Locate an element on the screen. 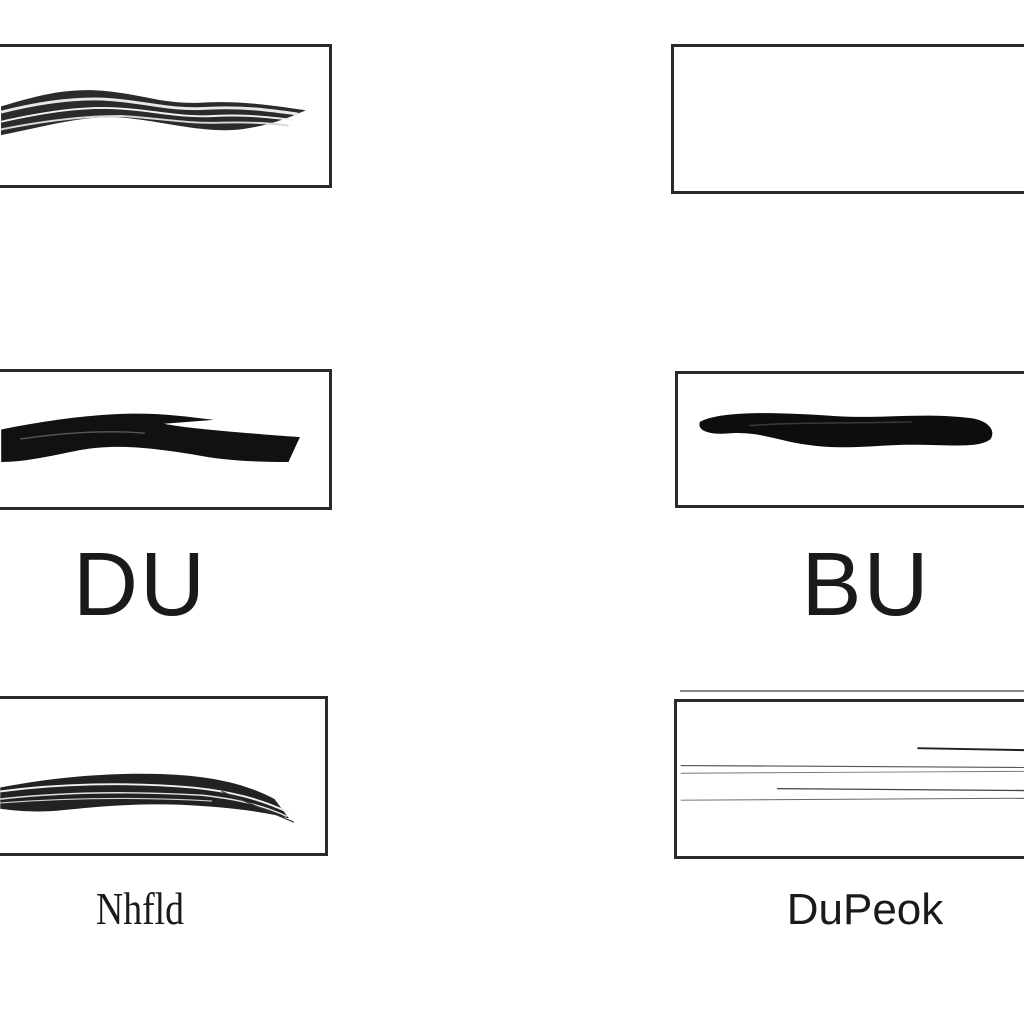 Image resolution: width=1024 pixels, height=1024 pixels. stroke-panel-middle-left is located at coordinates (166, 439).